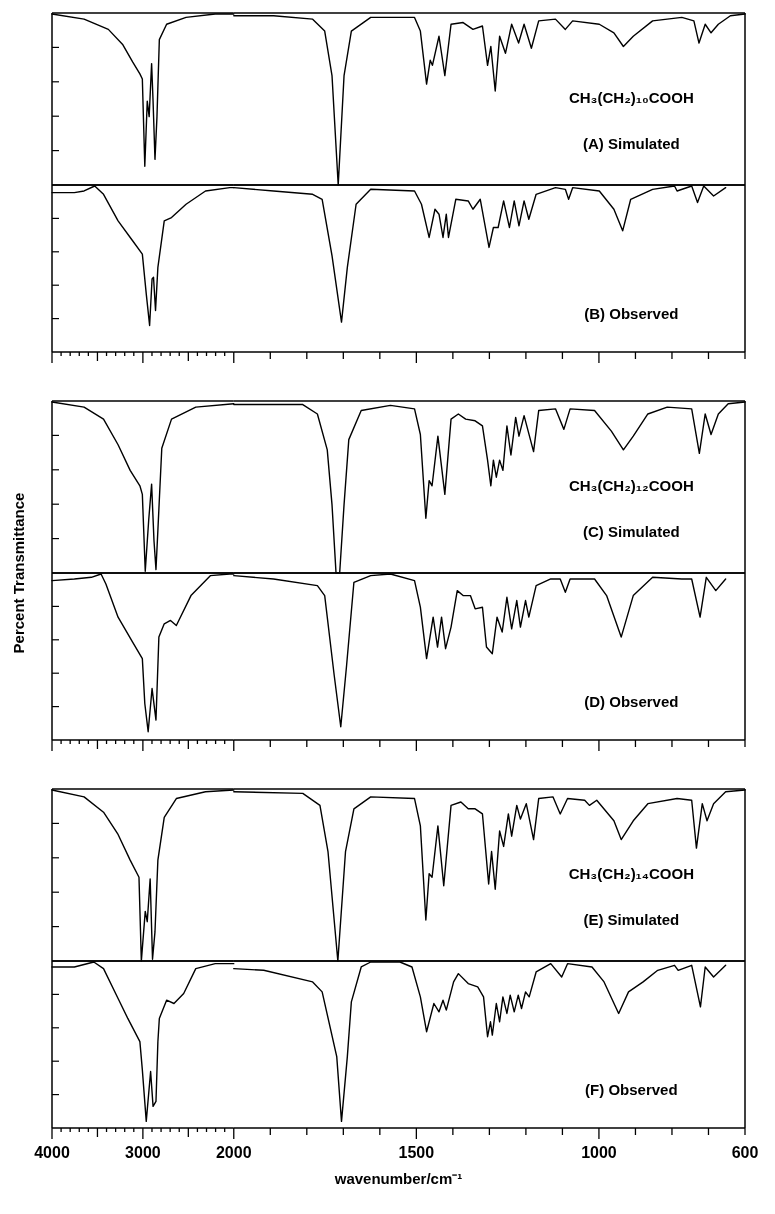  Describe the element at coordinates (631, 532) in the screenshot. I see `annotation: (C) Simulated` at that location.